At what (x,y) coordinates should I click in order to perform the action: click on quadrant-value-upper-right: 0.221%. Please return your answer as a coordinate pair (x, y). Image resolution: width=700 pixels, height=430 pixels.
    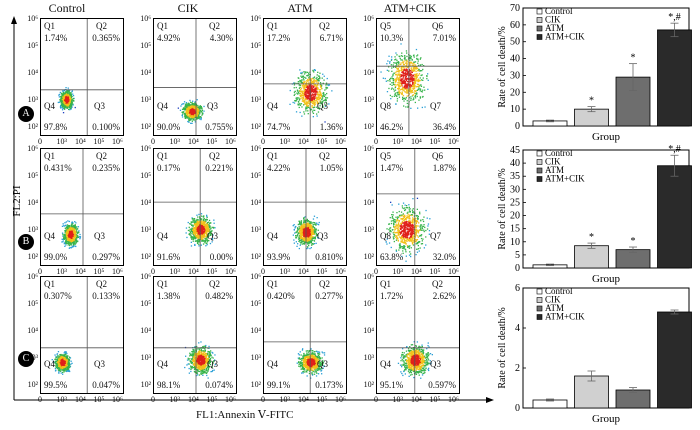
    Looking at the image, I should click on (219, 168).